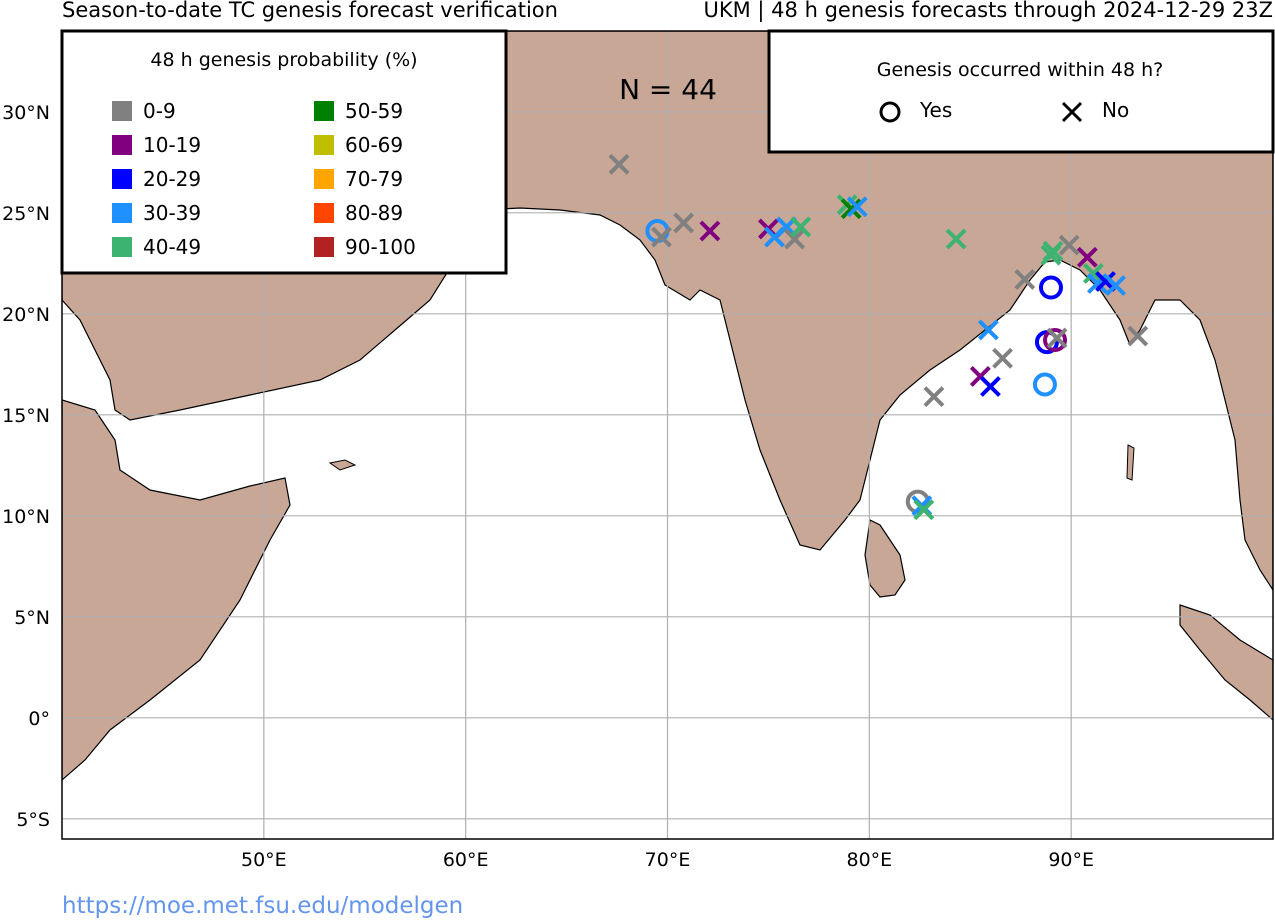  I want to click on no-cross-icon, so click(1072, 112).